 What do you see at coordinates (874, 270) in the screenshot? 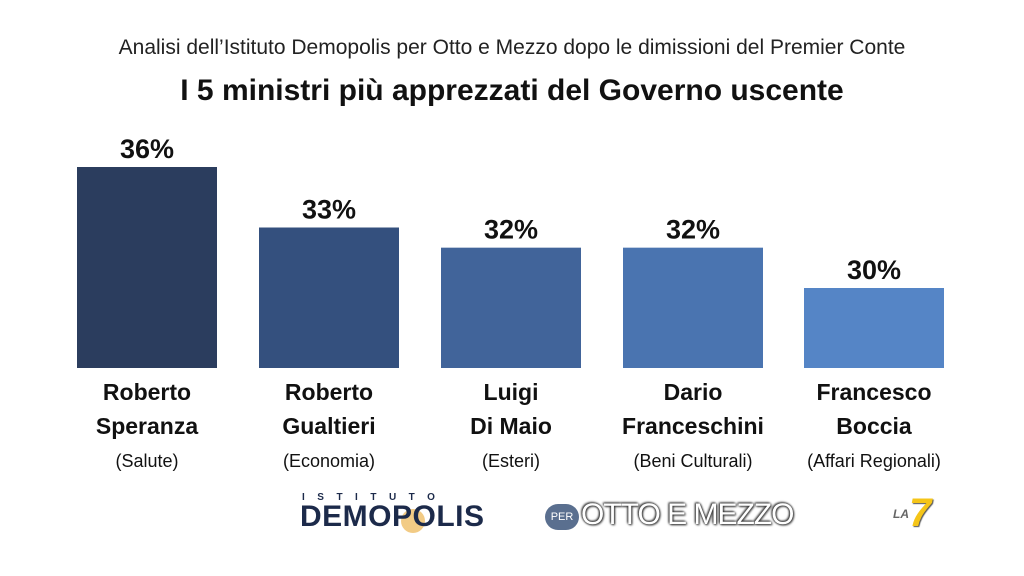
I see `data-label: 30%` at bounding box center [874, 270].